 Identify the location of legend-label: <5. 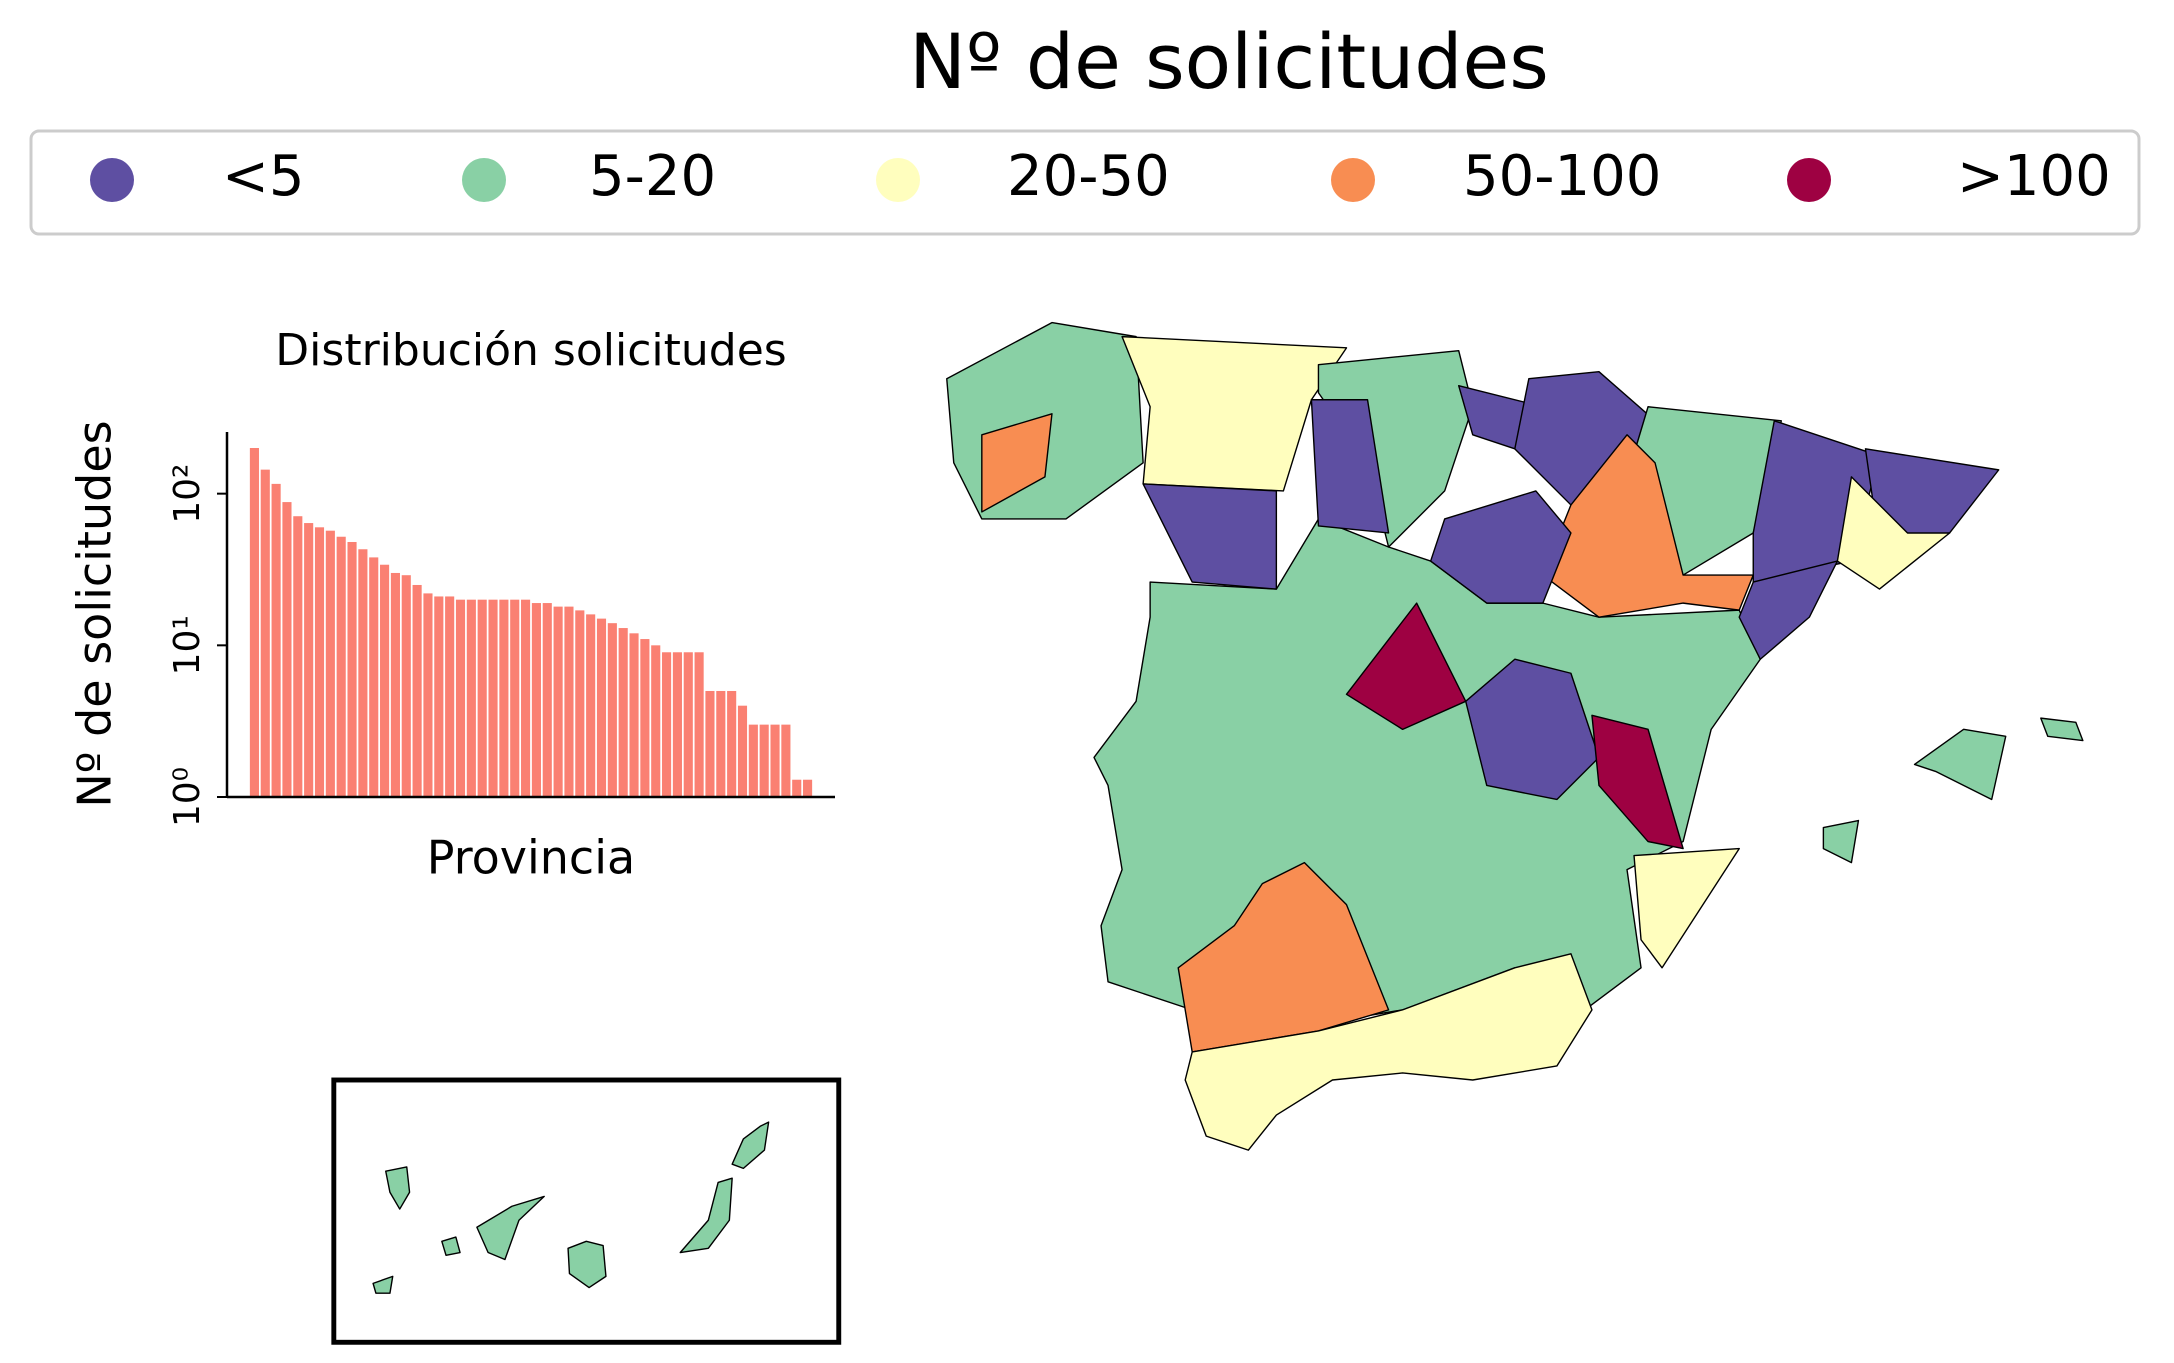
(263, 176).